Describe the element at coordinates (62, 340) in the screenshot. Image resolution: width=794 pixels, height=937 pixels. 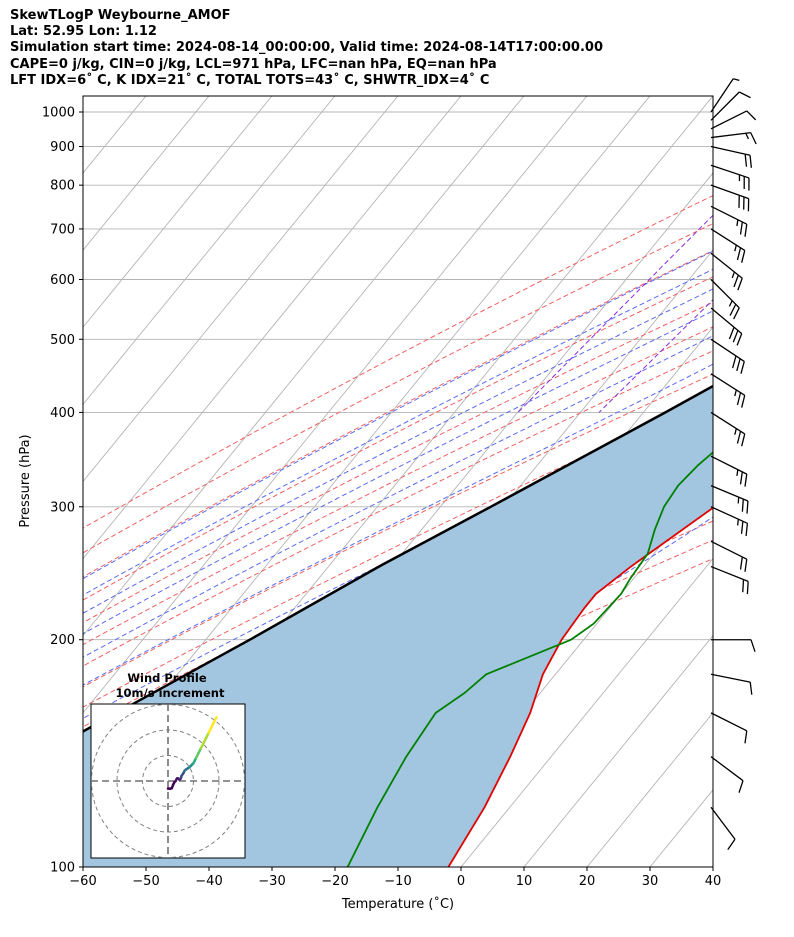
I see `y-tick-label: 500` at that location.